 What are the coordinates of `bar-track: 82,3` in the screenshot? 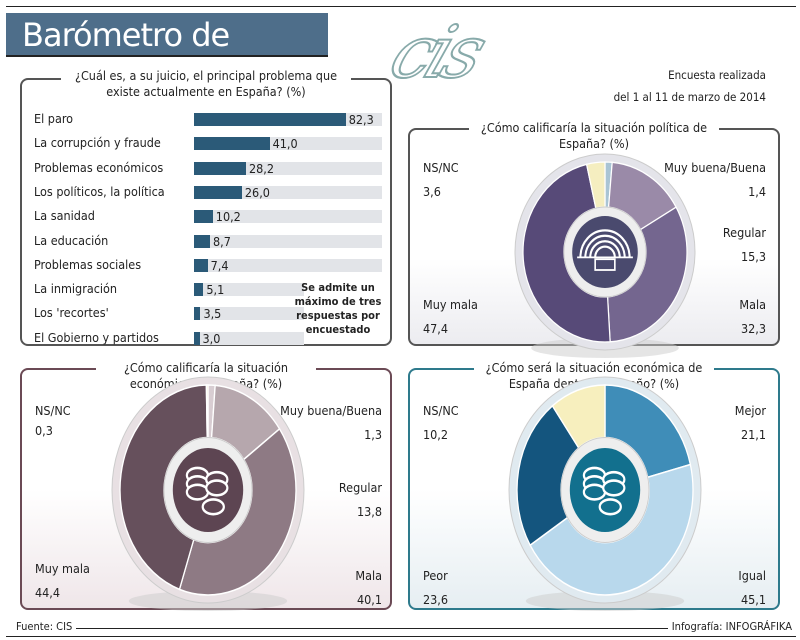 It's located at (288, 119).